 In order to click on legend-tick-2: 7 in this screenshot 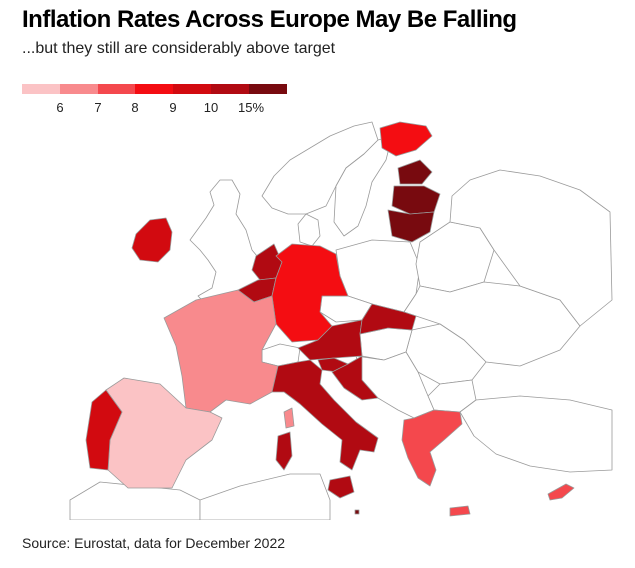, I will do `click(98, 107)`.